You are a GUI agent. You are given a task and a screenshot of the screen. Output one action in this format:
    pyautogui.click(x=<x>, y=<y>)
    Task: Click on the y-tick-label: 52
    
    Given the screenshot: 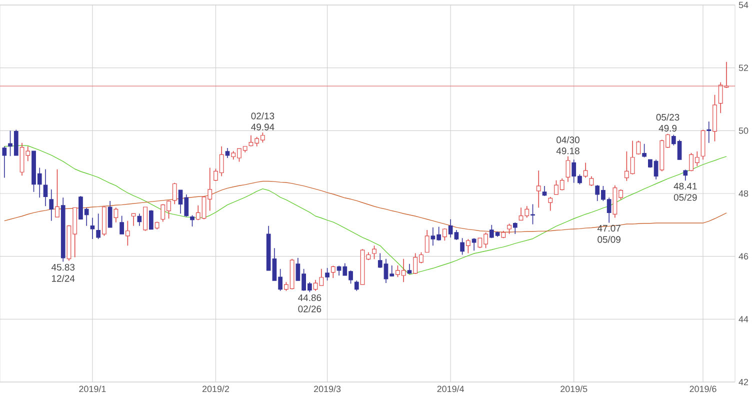 What is the action you would take?
    pyautogui.click(x=743, y=68)
    